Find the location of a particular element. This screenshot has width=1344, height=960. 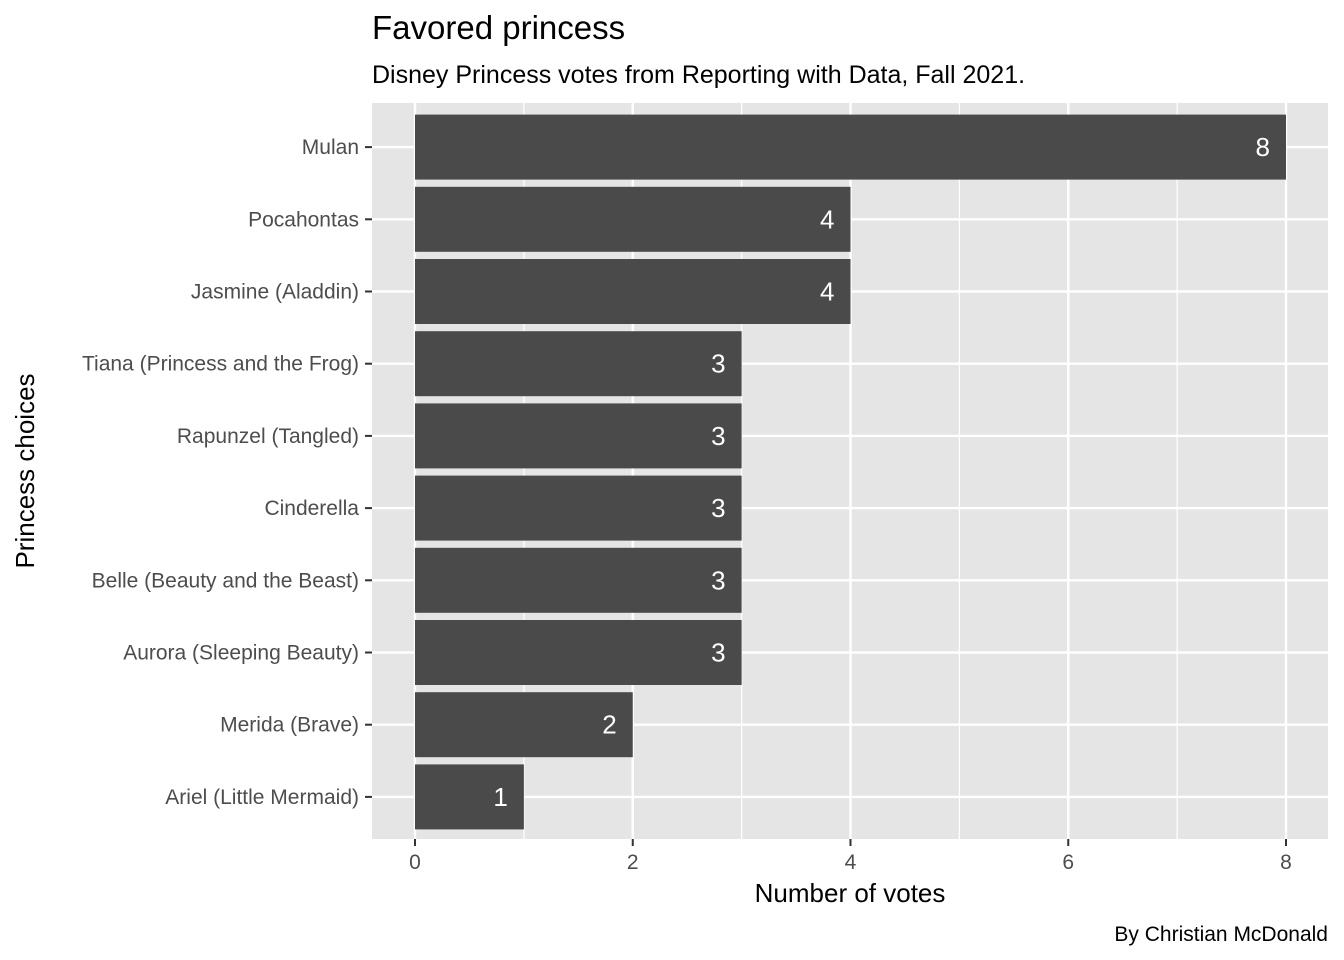

chart-title: Favored princess is located at coordinates (498, 27).